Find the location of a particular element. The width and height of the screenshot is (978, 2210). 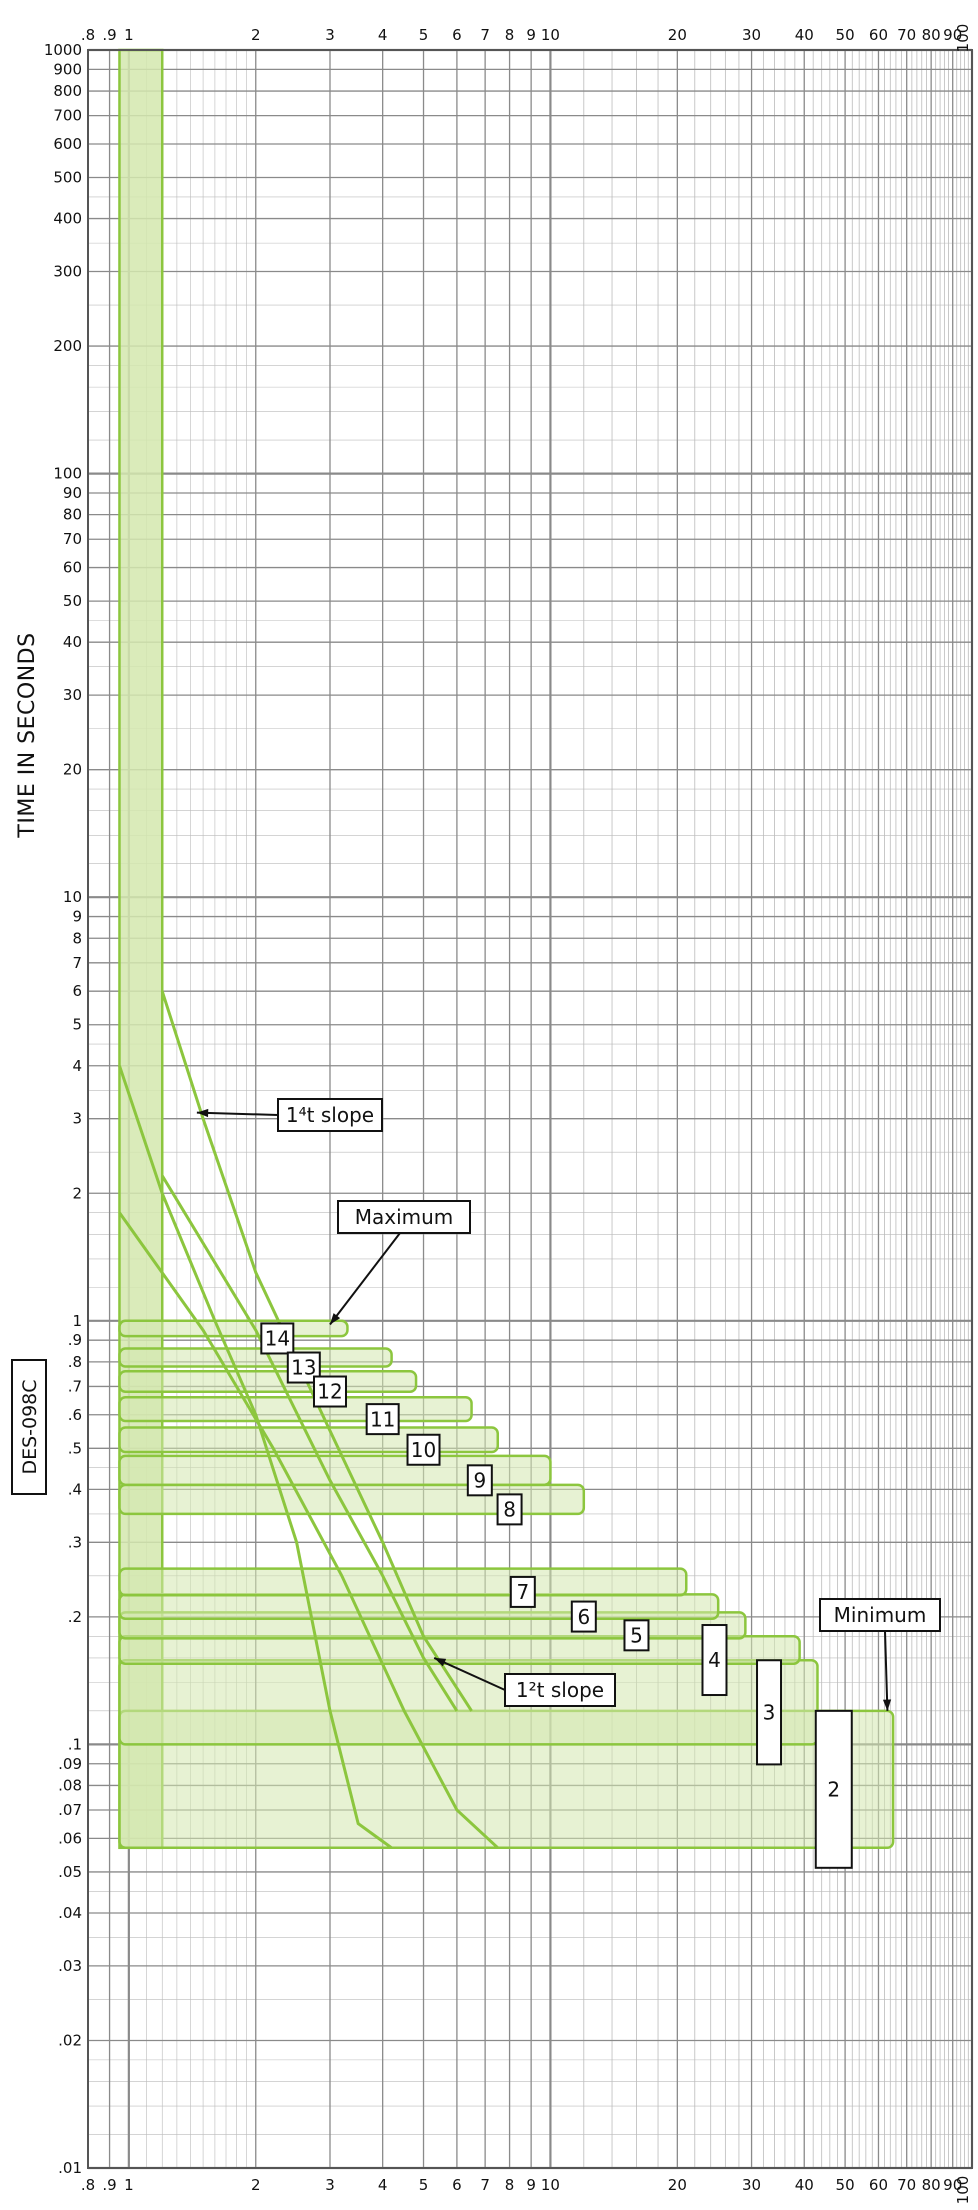

x-tick-label-bottom: 10 is located at coordinates (550, 2185).